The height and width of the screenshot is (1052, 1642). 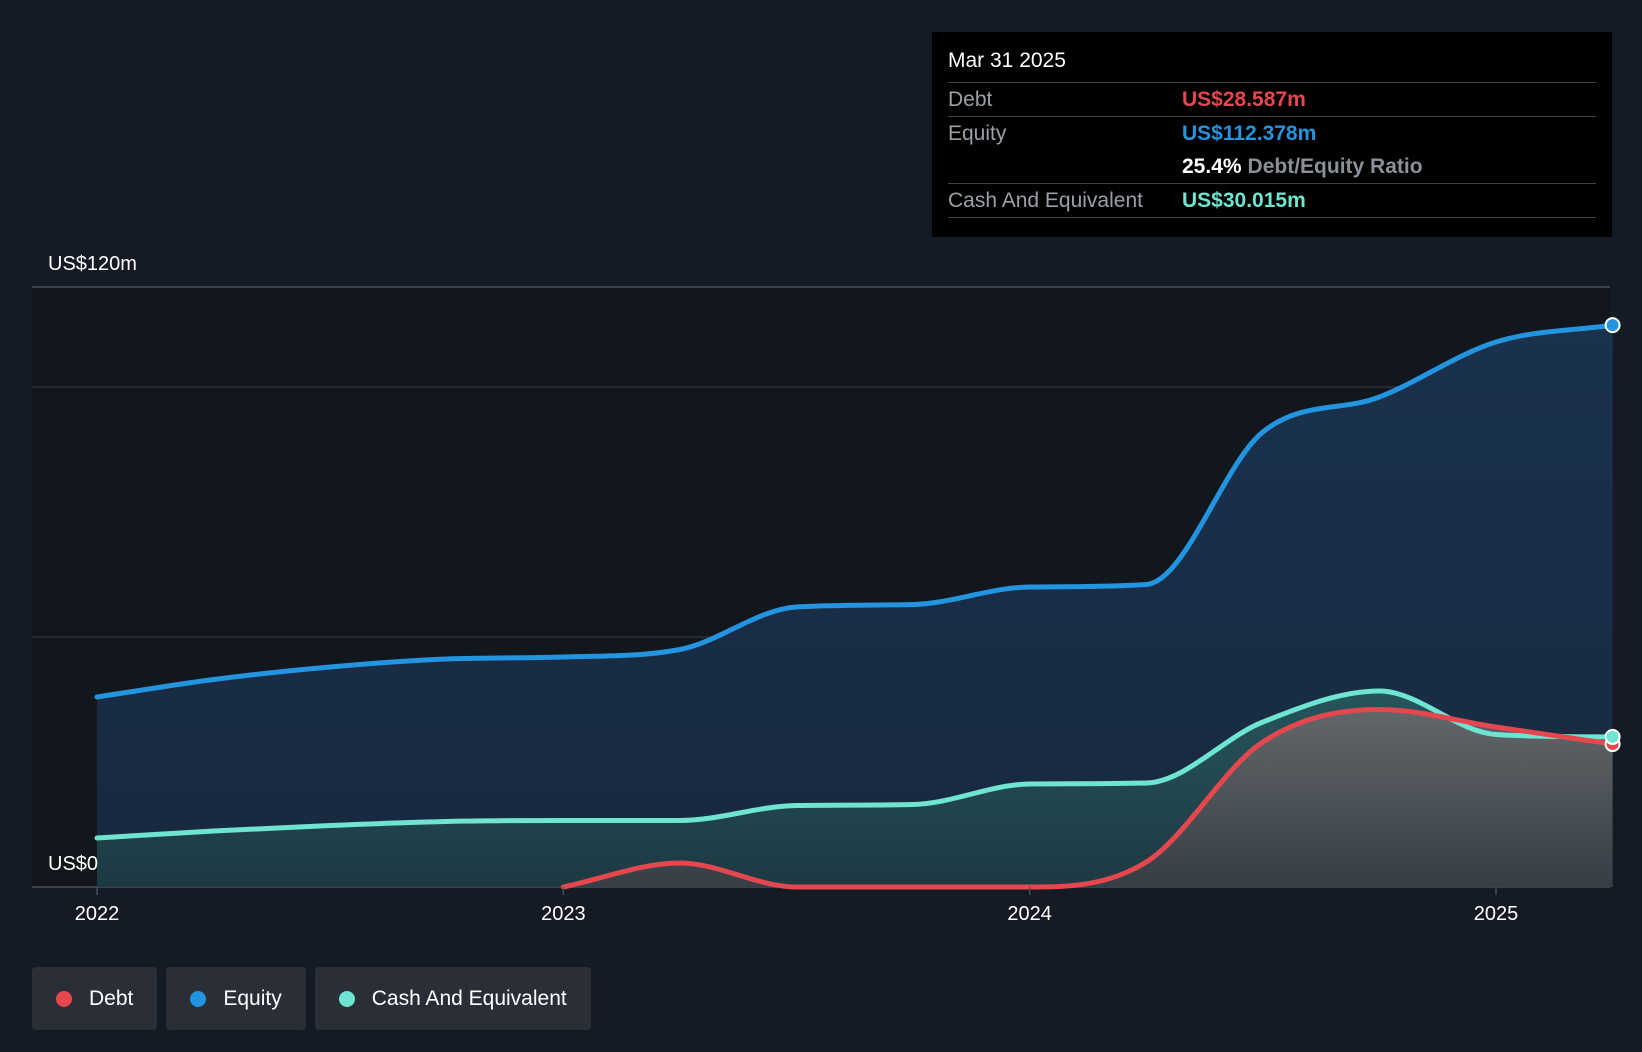 What do you see at coordinates (1612, 736) in the screenshot?
I see `cash-and-equivalent-end-point` at bounding box center [1612, 736].